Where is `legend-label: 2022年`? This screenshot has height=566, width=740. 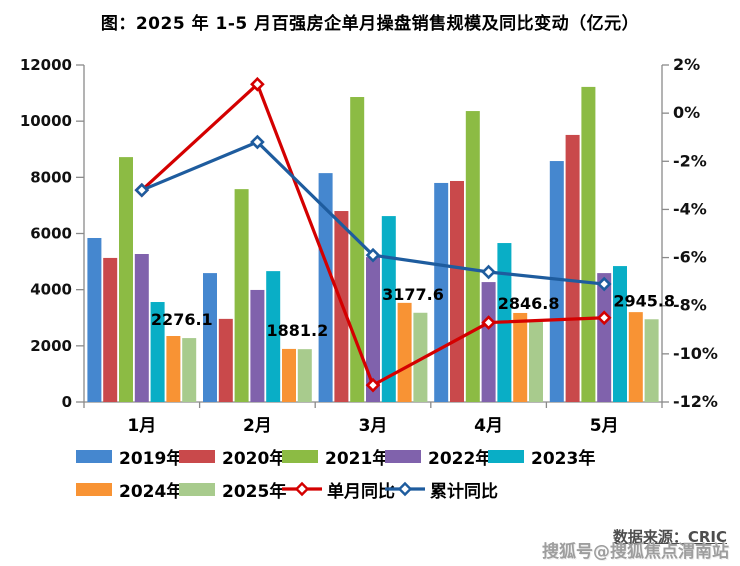 legend-label: 2022年 is located at coordinates (460, 458).